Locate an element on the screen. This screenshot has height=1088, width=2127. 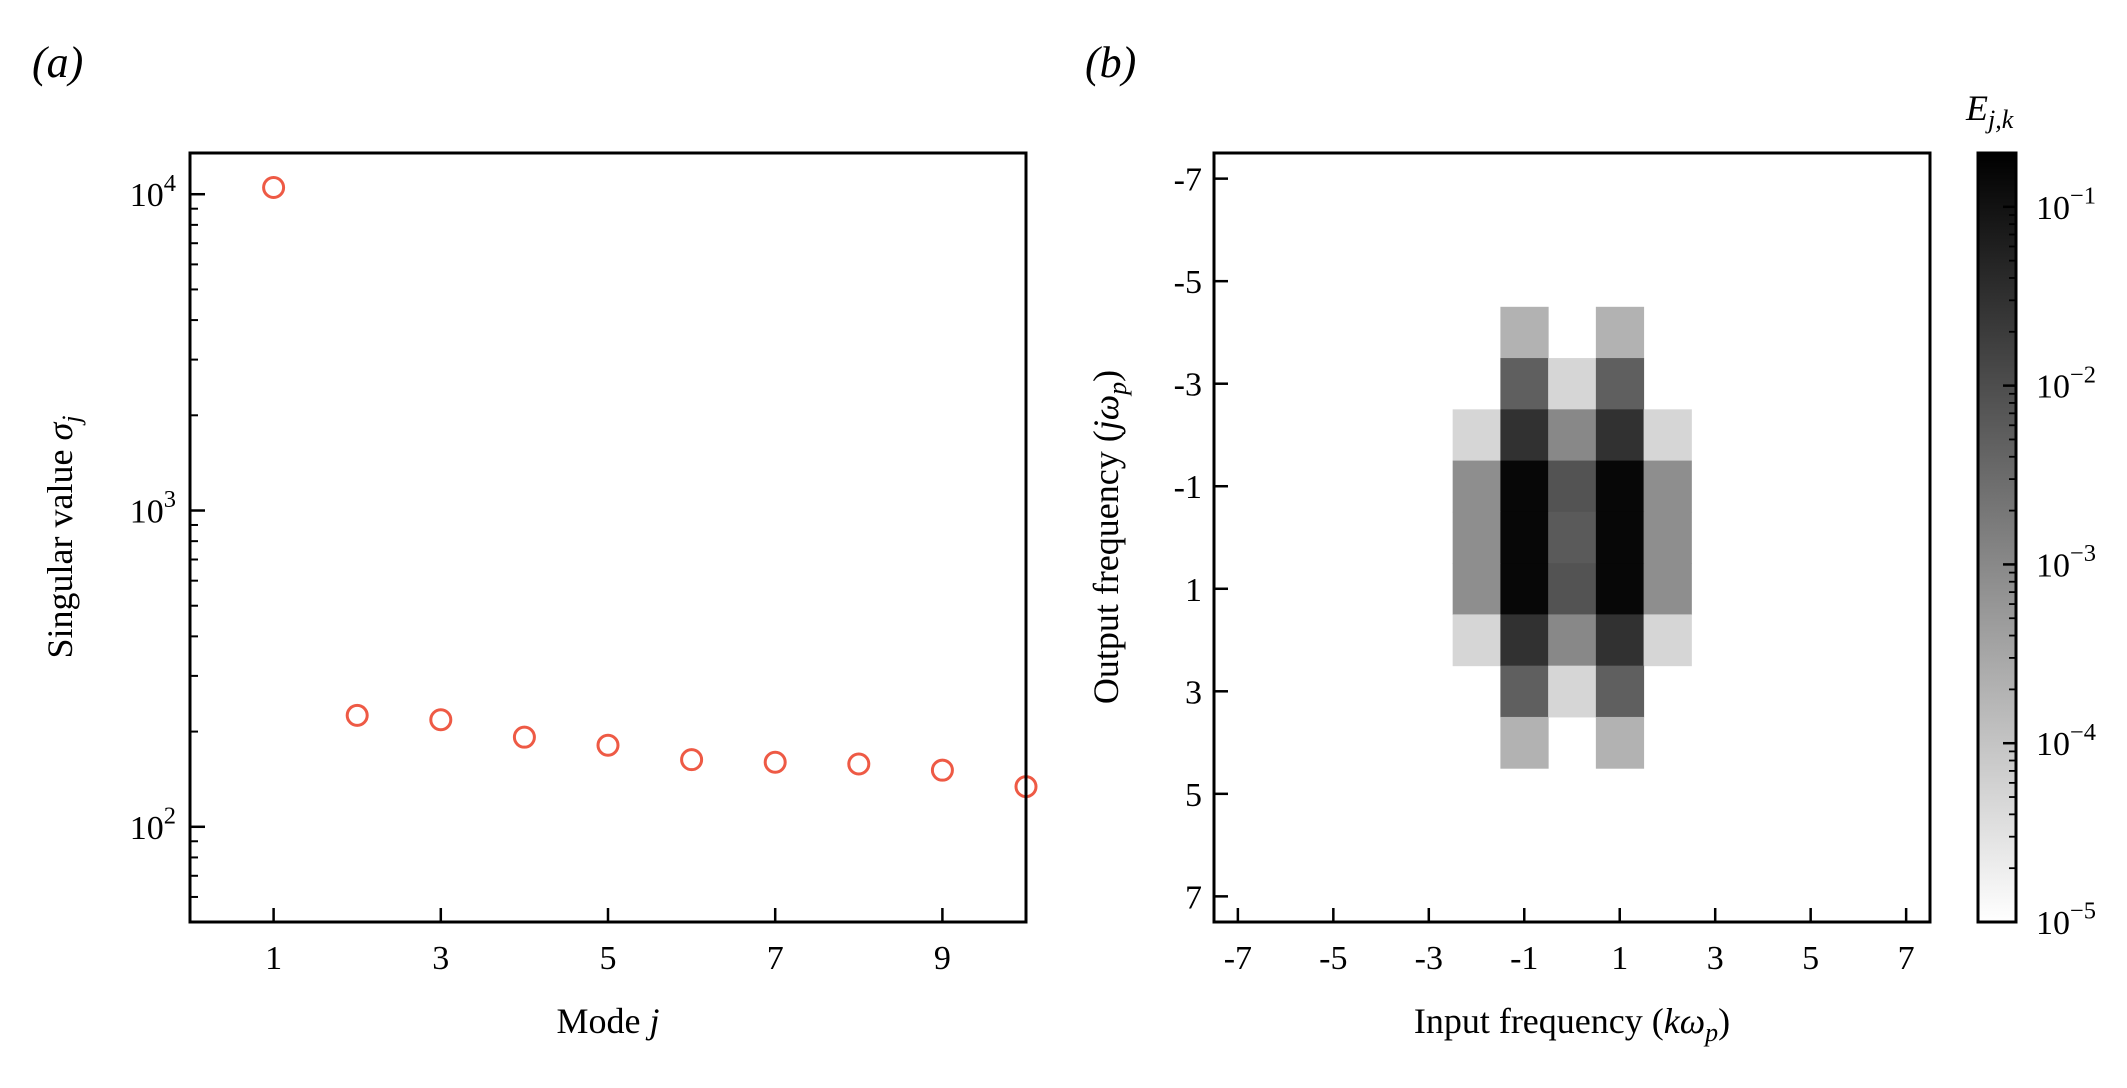
x-tick-label: -5 is located at coordinates (1333, 958).